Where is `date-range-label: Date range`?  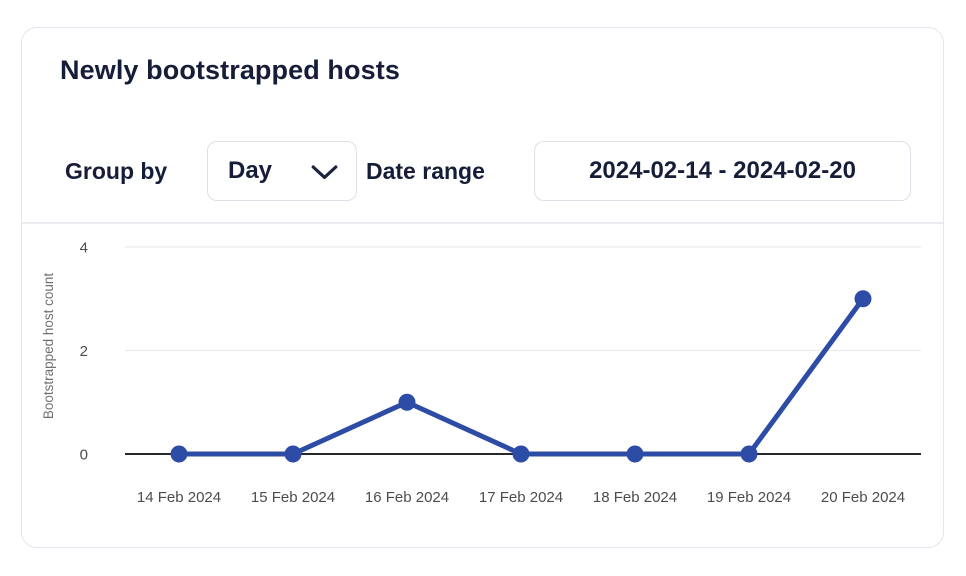
date-range-label: Date range is located at coordinates (425, 170).